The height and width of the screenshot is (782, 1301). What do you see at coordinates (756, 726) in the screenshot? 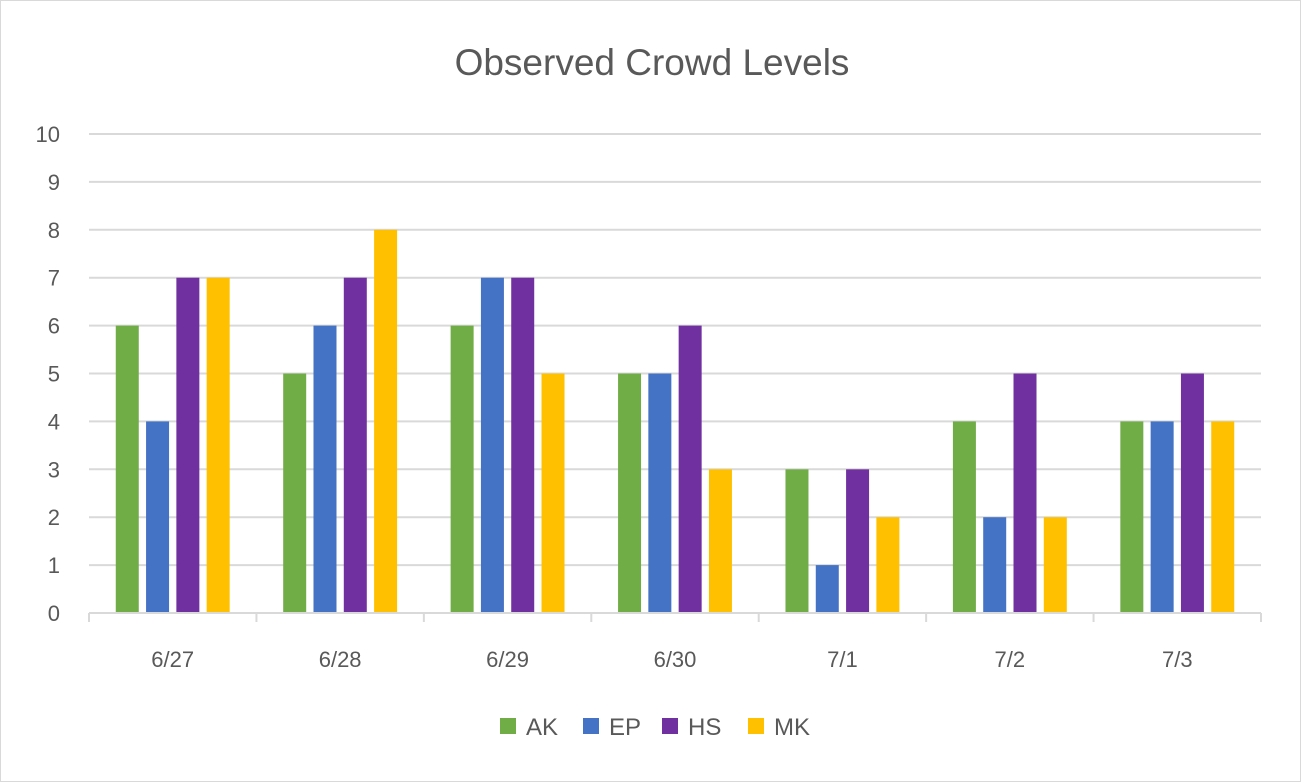
I see `legend-swatch-mk` at bounding box center [756, 726].